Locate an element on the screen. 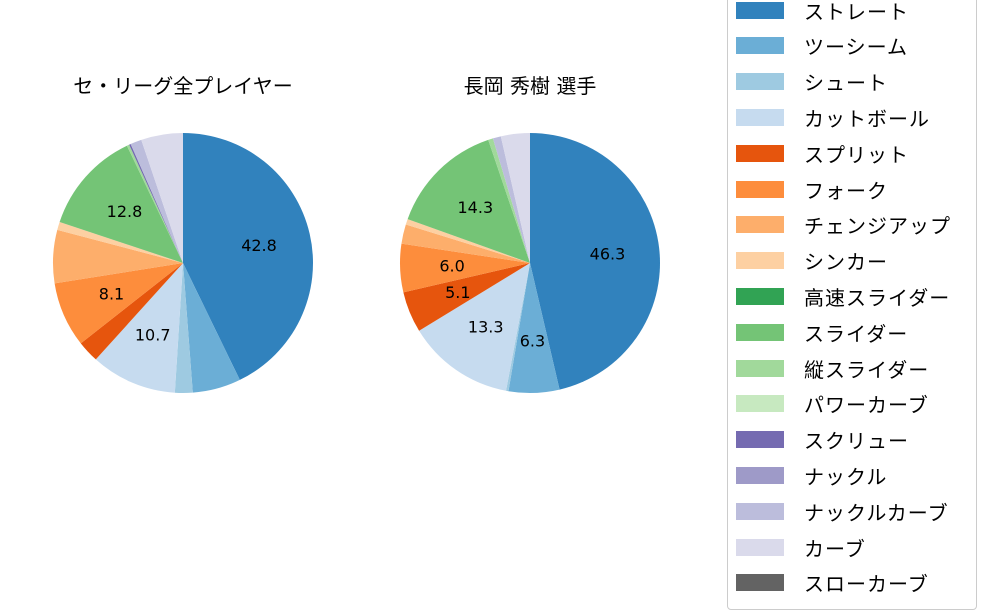  legend-item: ツーシーム is located at coordinates (822, 47).